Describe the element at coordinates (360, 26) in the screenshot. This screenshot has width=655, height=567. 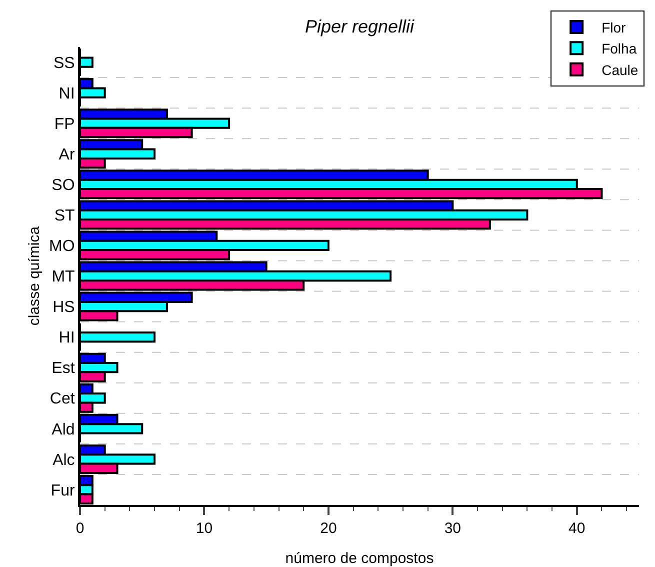
I see `chart-title: Piper regnellii` at that location.